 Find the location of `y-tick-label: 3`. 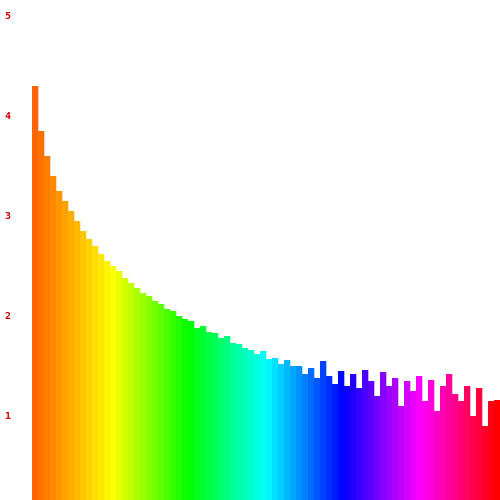

y-tick-label: 3 is located at coordinates (8, 216).